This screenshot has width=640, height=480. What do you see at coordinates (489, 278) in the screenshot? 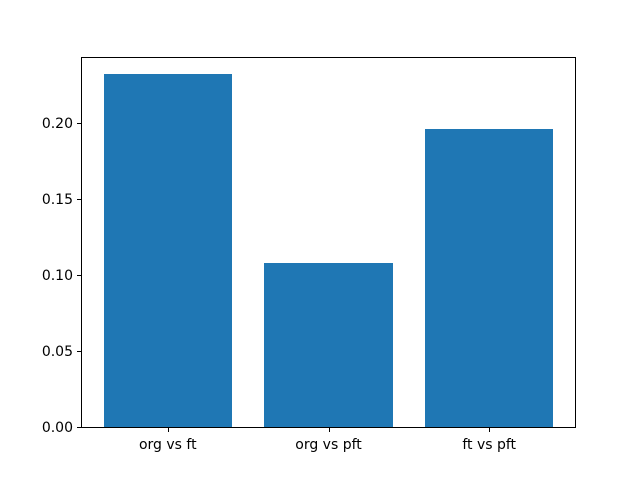
I see `bar-ft-vs-pft` at bounding box center [489, 278].